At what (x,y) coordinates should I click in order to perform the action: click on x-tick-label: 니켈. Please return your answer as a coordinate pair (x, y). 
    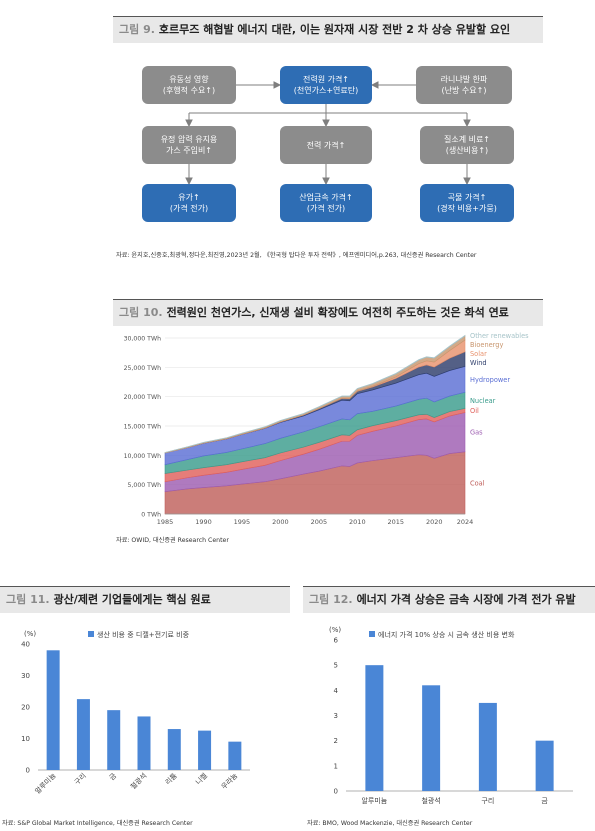
    Looking at the image, I should click on (201, 778).